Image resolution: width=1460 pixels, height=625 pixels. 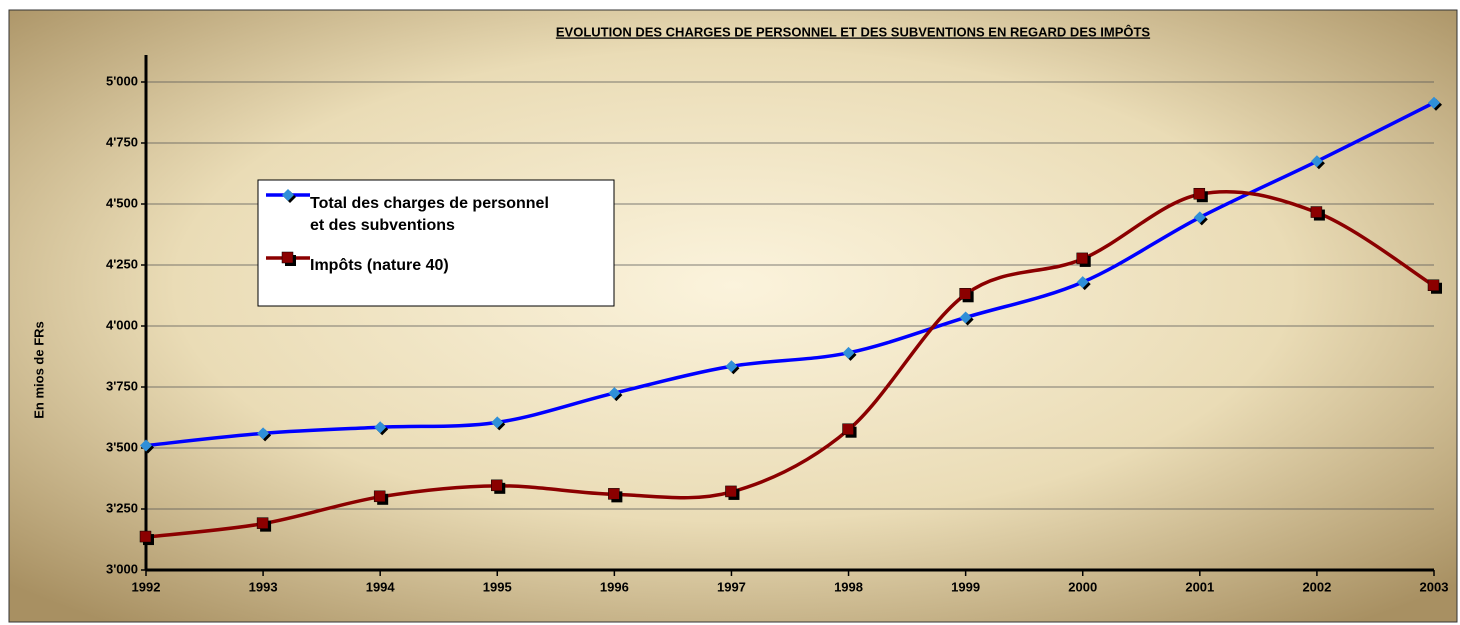 I want to click on y-tick-label: 4'500, so click(x=122, y=202).